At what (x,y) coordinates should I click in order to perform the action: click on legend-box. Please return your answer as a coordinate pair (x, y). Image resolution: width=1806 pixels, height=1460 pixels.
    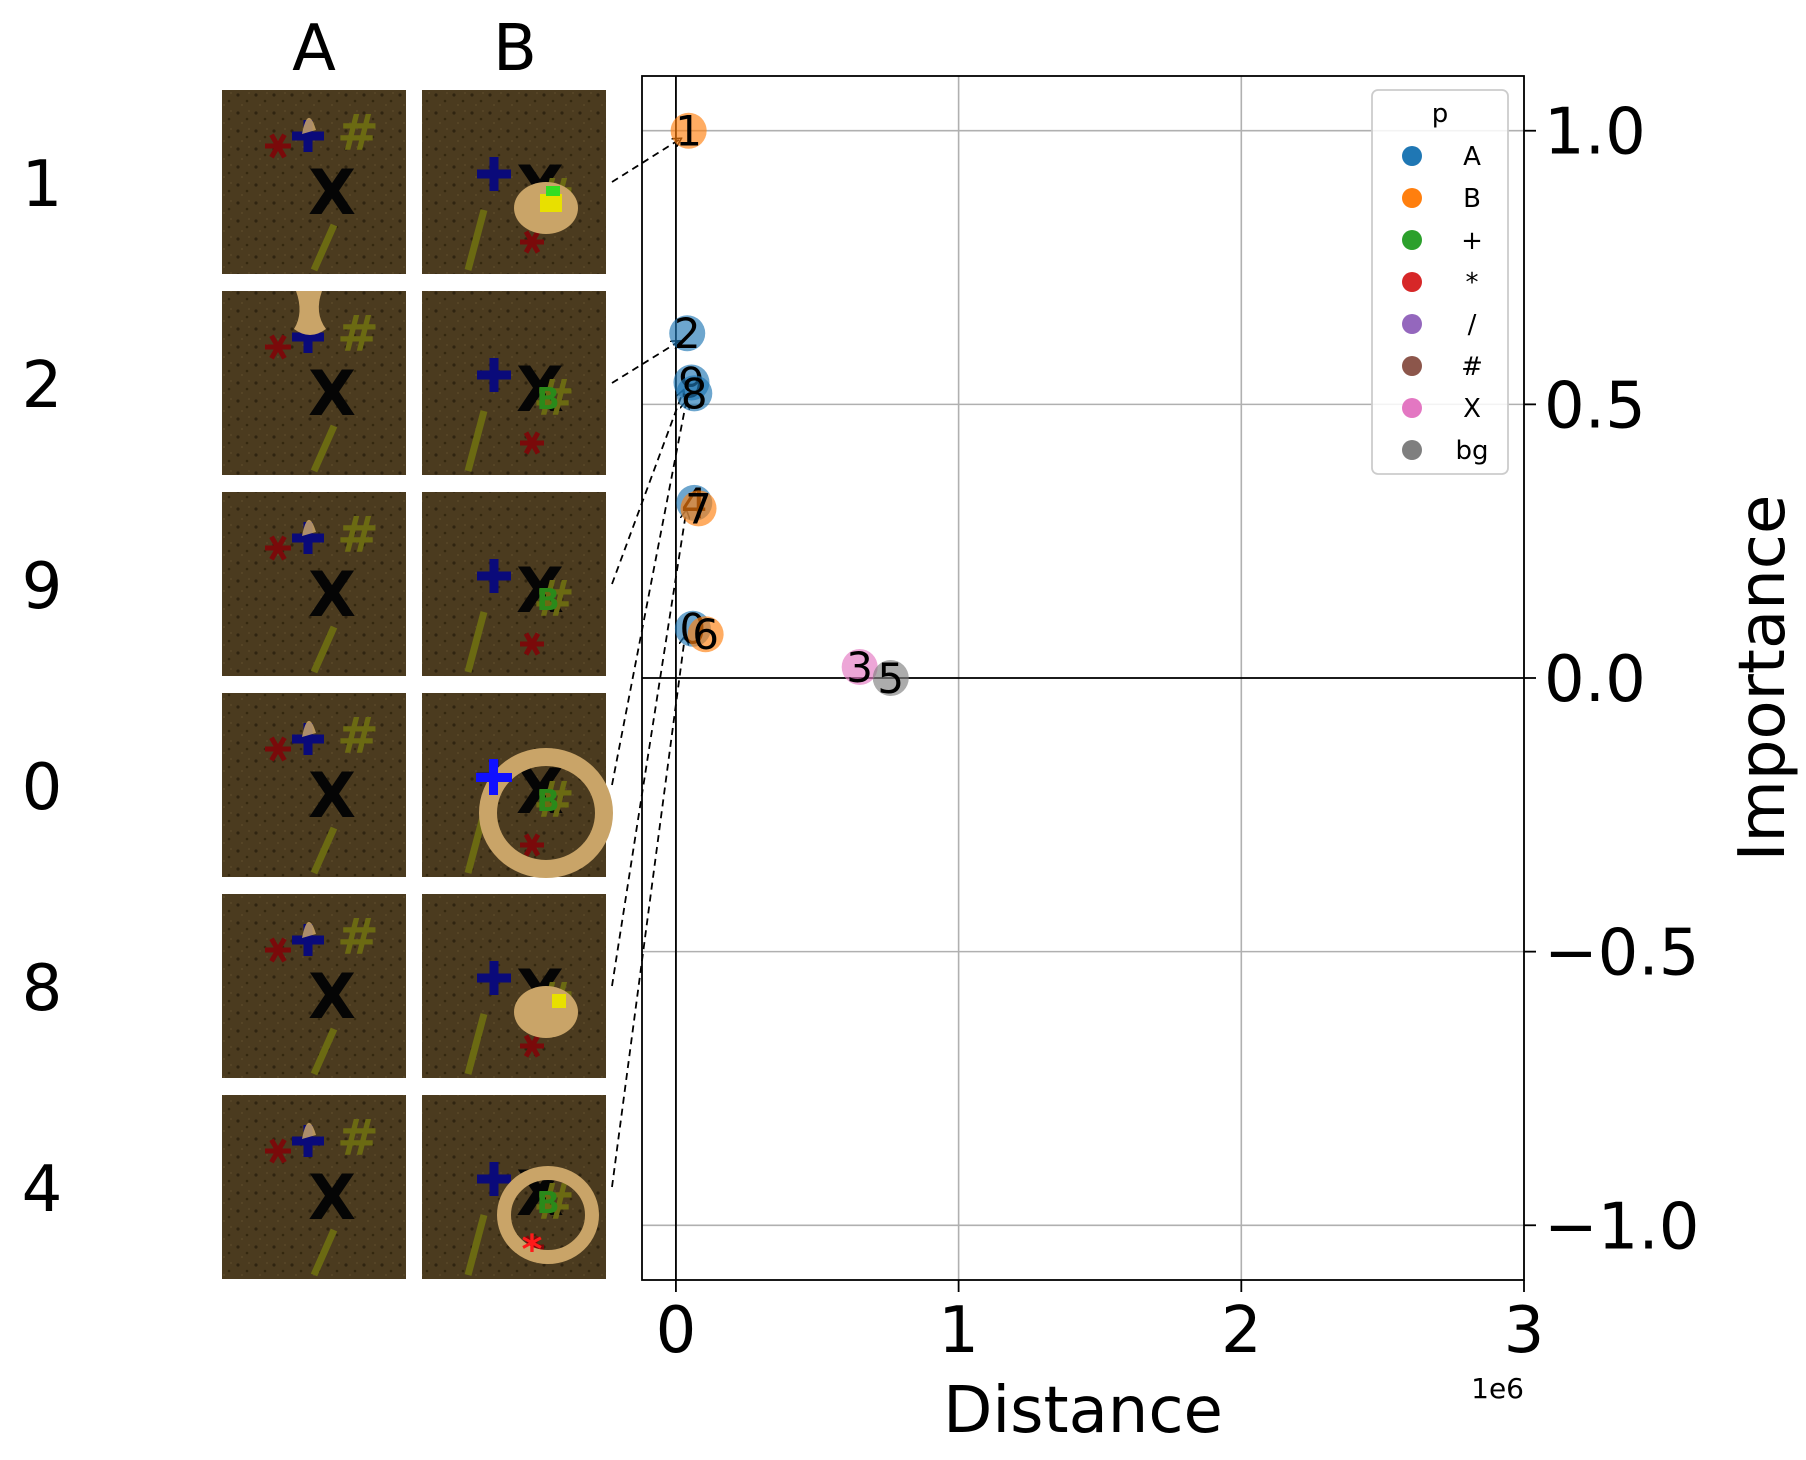
    Looking at the image, I should click on (1440, 282).